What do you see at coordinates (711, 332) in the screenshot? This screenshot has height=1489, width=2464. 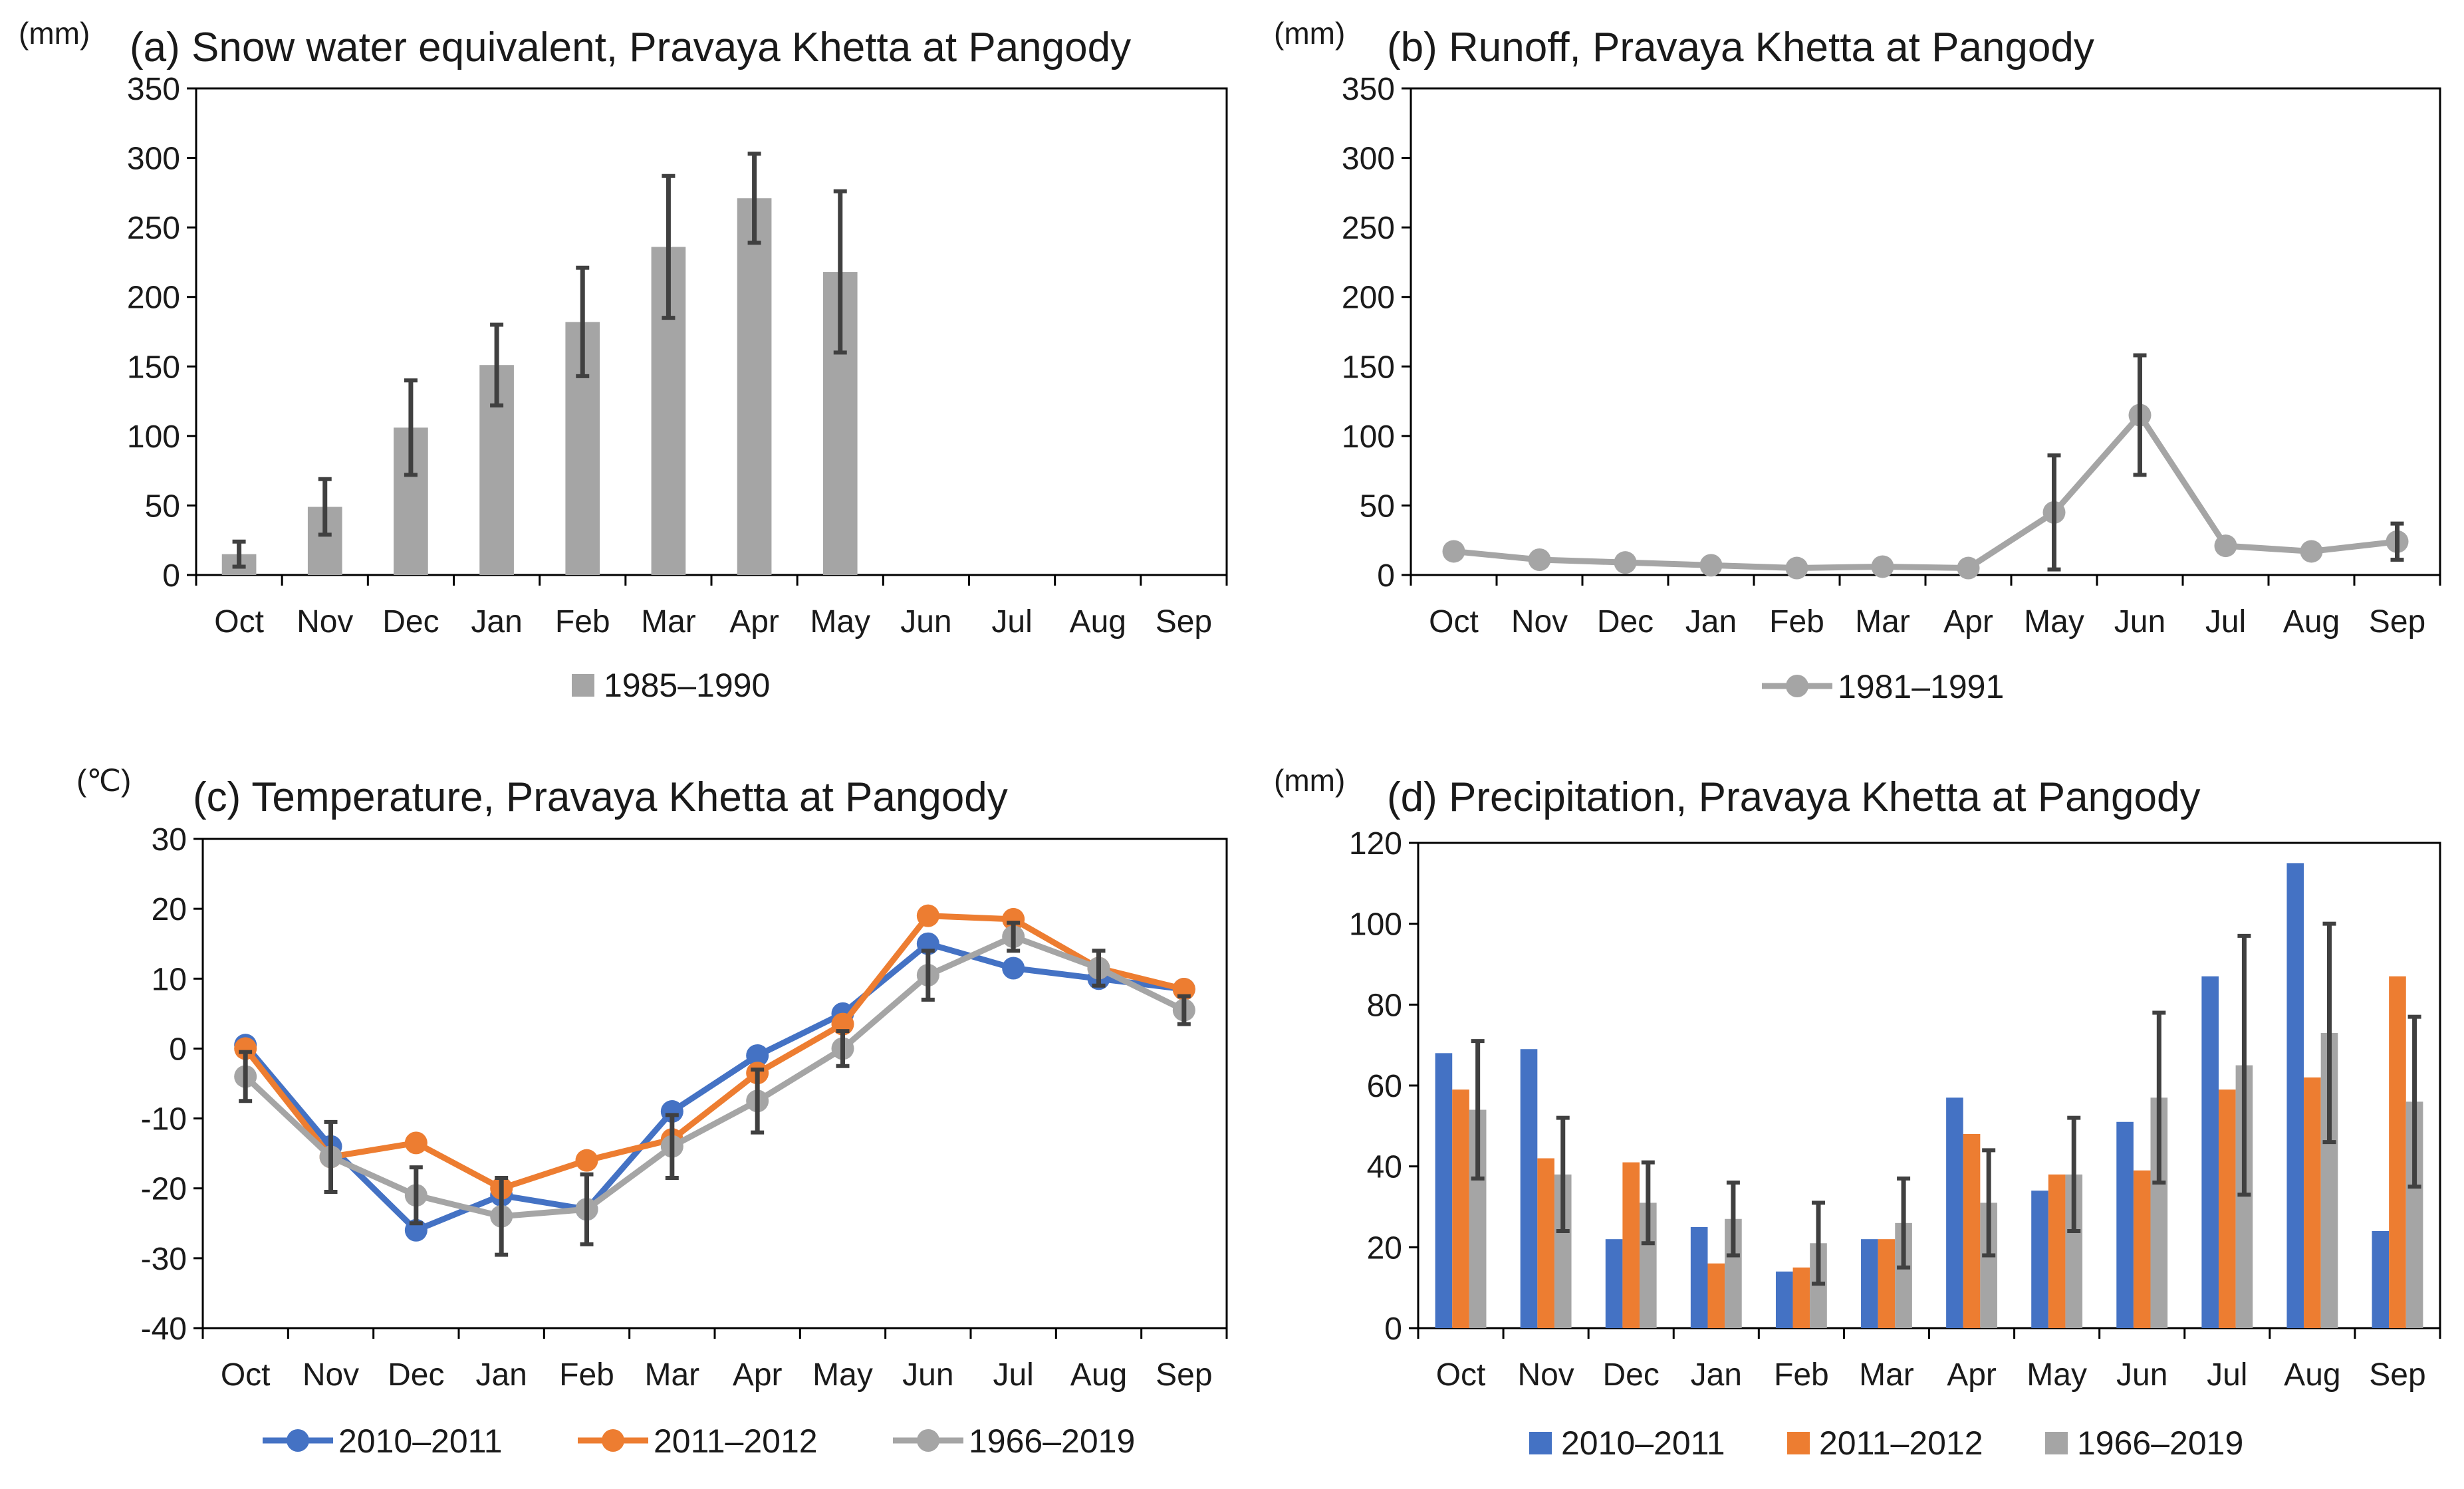 I see `plot-frame-a` at bounding box center [711, 332].